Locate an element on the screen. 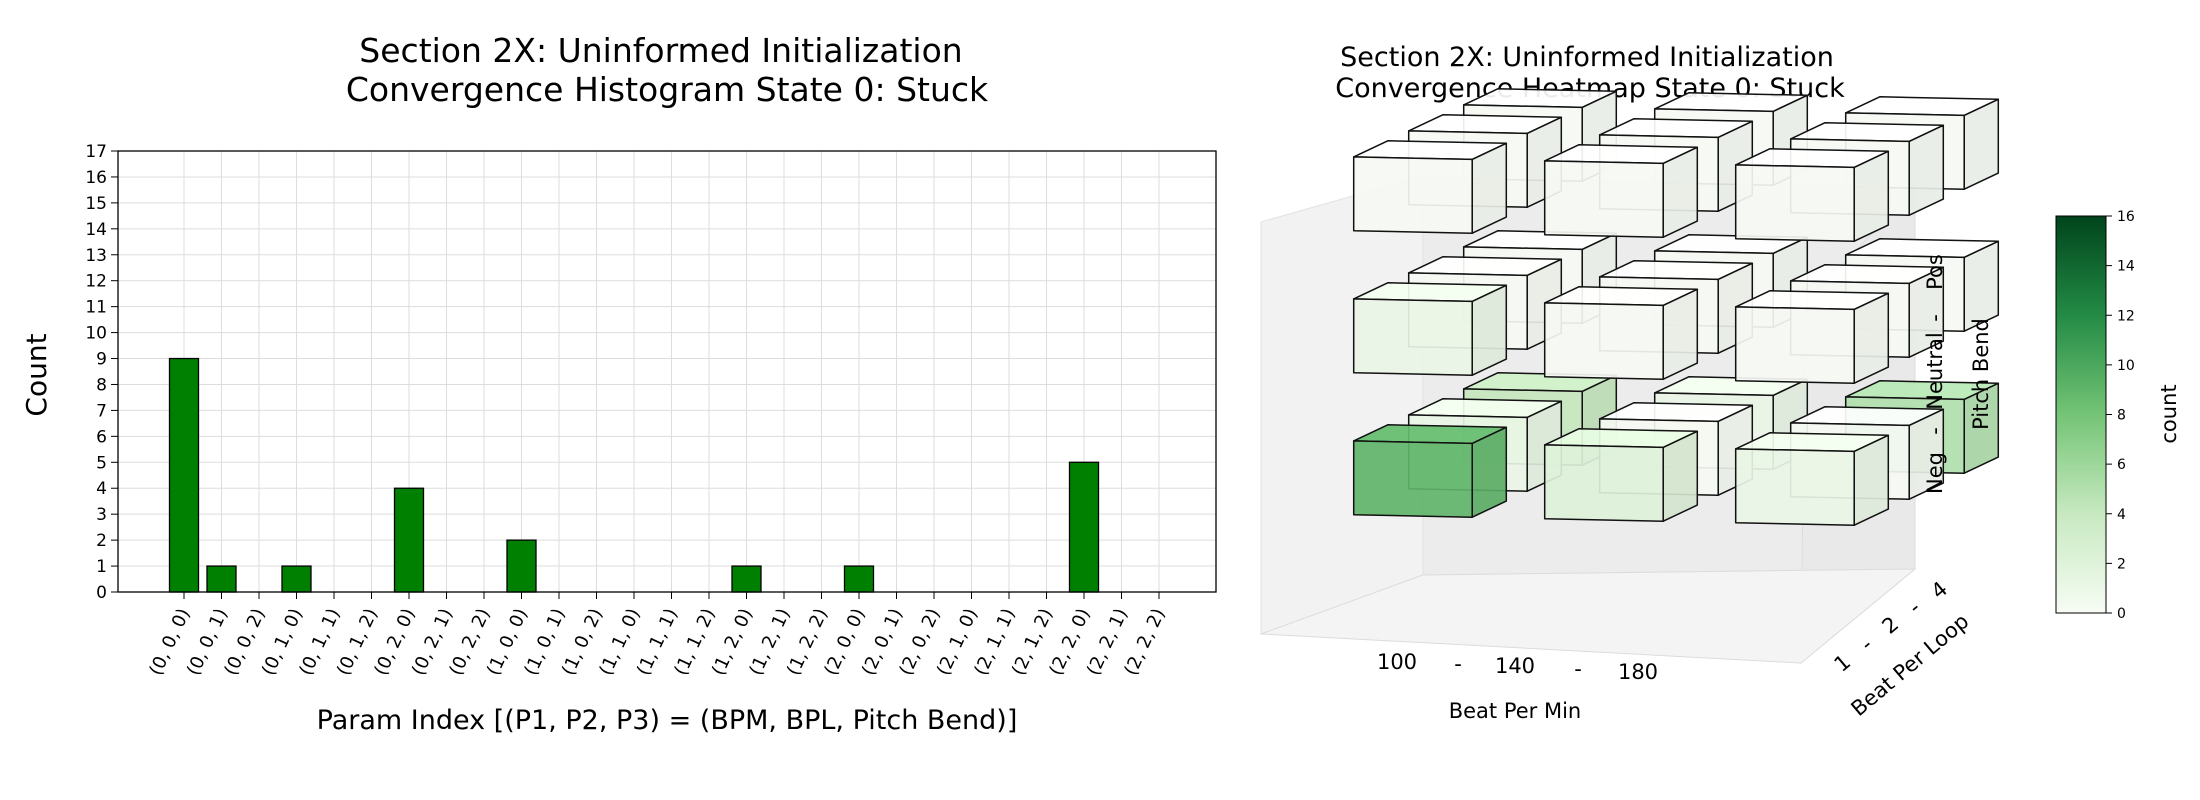 This screenshot has width=2200, height=800. histogram-title-line-2: Convergence Histogram State 0: Stuck is located at coordinates (667, 89).